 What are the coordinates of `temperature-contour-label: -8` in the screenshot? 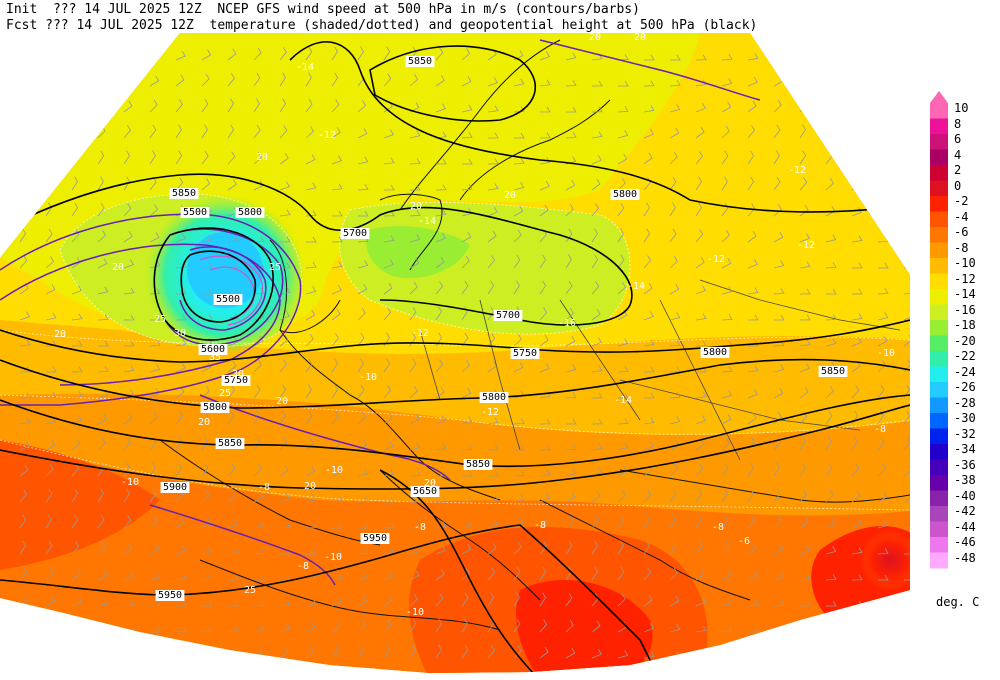 It's located at (718, 527).